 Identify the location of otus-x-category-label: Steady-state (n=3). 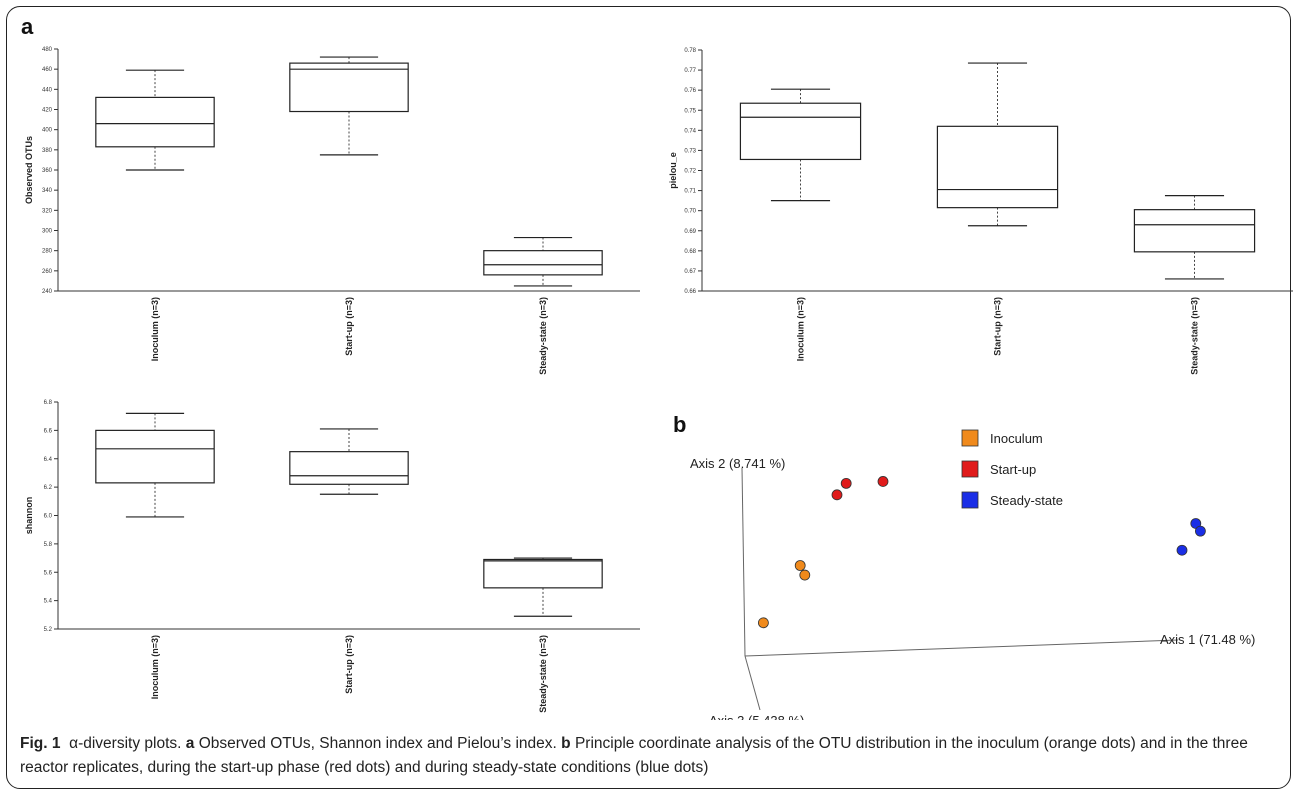
(543, 336).